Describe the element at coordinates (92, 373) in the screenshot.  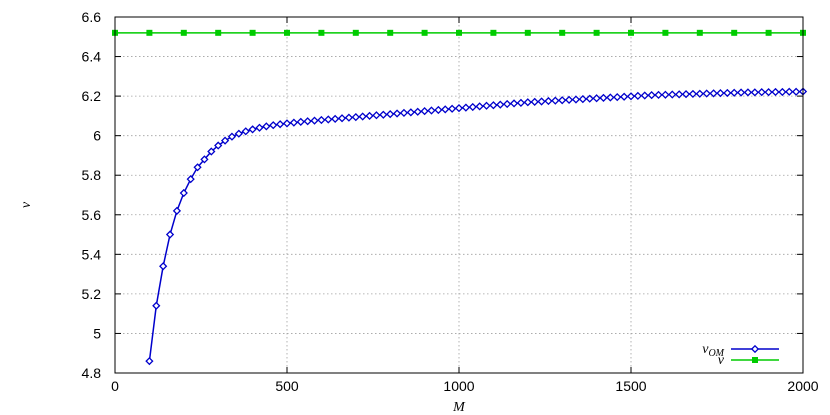
I see `y-tick-label: 4.8` at that location.